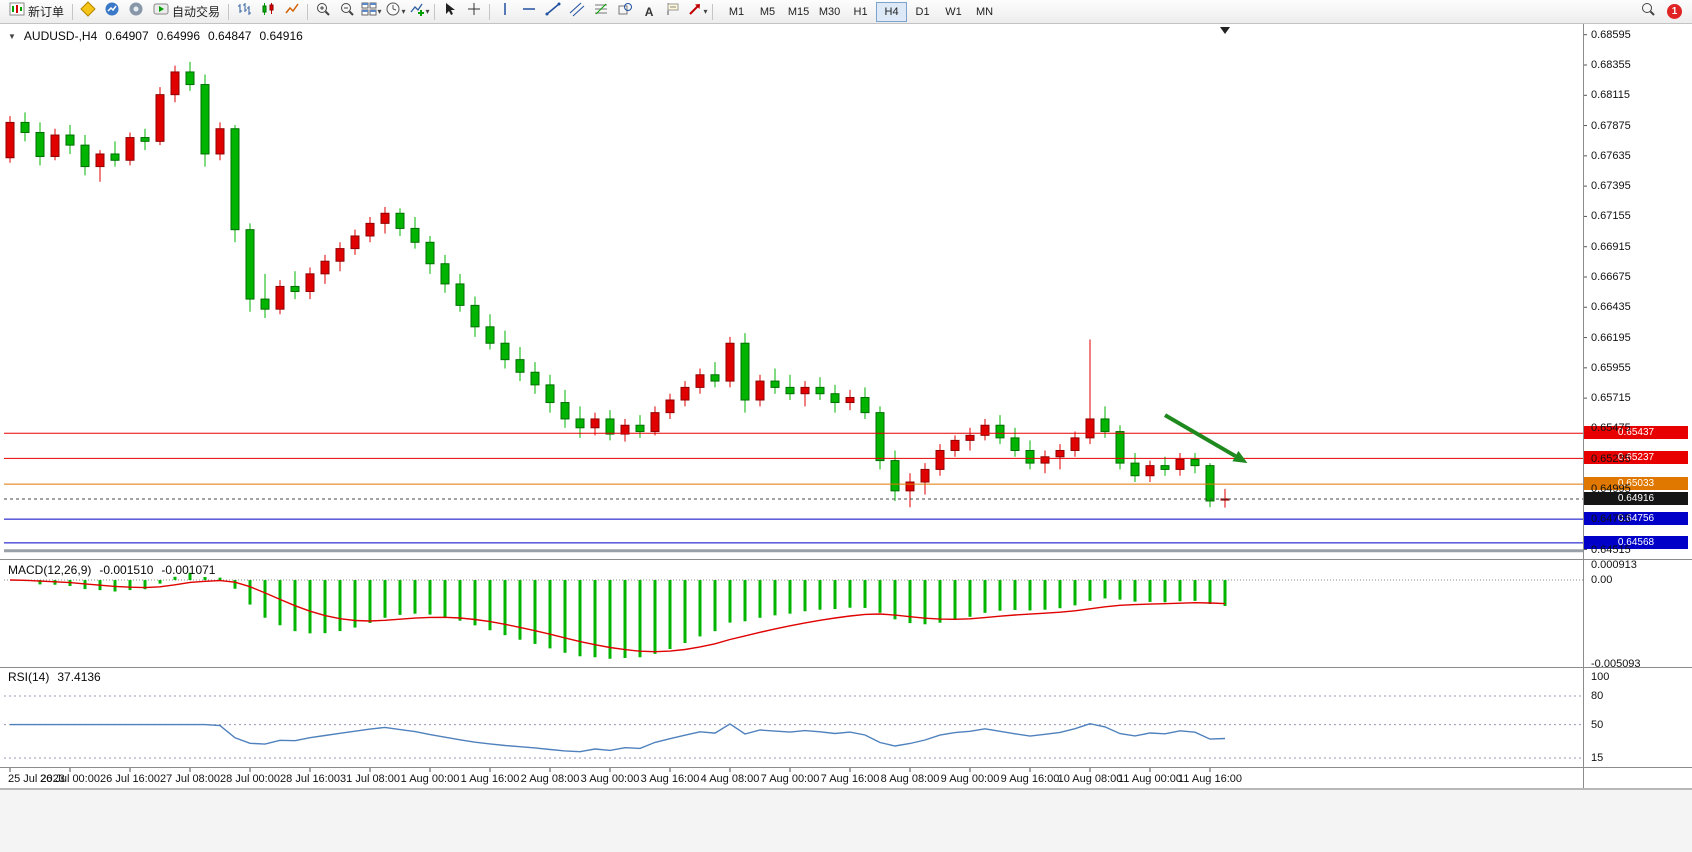 This screenshot has width=1692, height=852. Describe the element at coordinates (601, 12) in the screenshot. I see `fibonacci-tool-button` at that location.